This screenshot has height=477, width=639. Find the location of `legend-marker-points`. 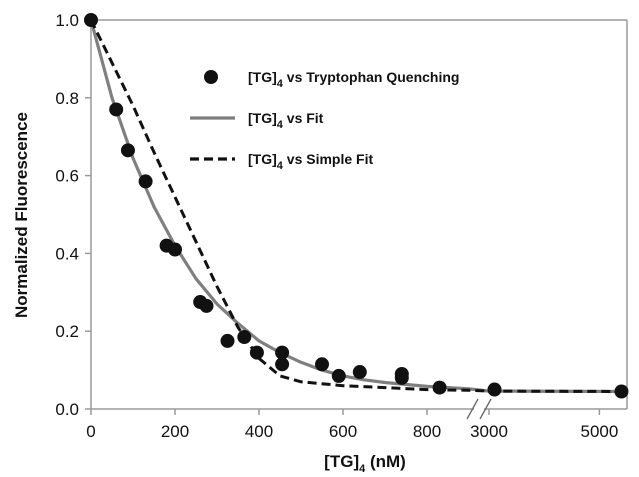

legend-marker-points is located at coordinates (211, 77).